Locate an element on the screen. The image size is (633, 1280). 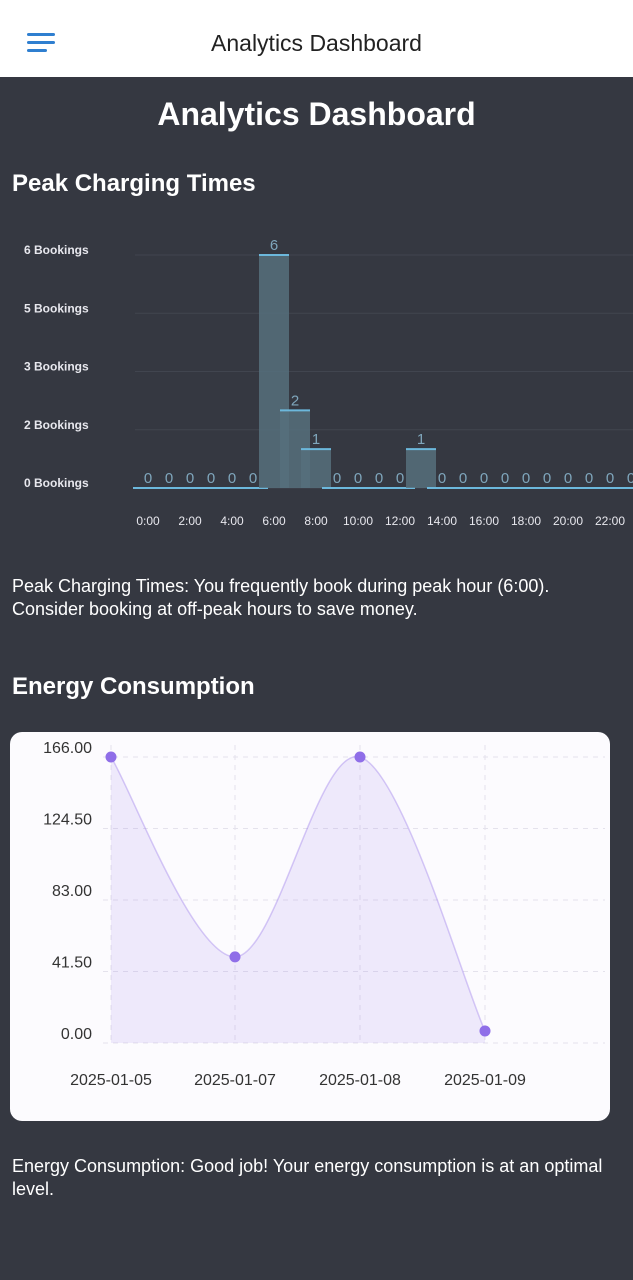
x-tick-label: 20:00 is located at coordinates (568, 521).